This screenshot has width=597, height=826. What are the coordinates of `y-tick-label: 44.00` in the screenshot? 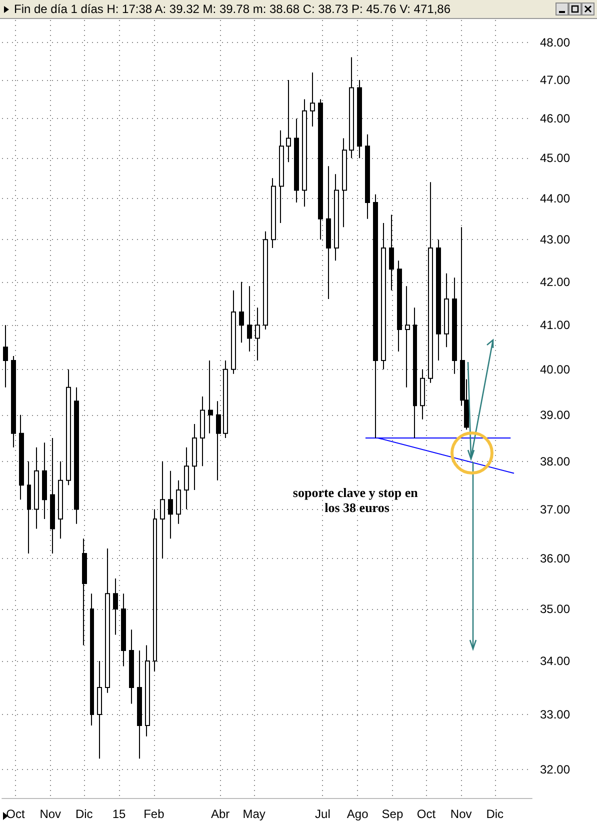 It's located at (555, 198).